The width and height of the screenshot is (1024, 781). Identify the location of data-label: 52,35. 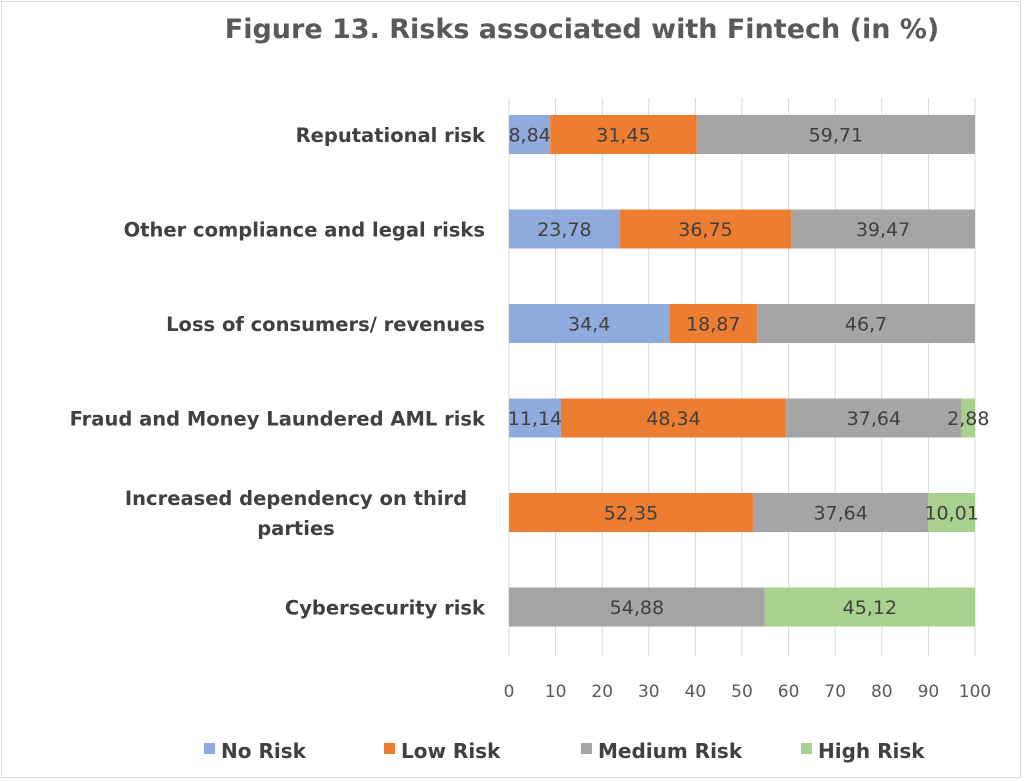
(631, 514).